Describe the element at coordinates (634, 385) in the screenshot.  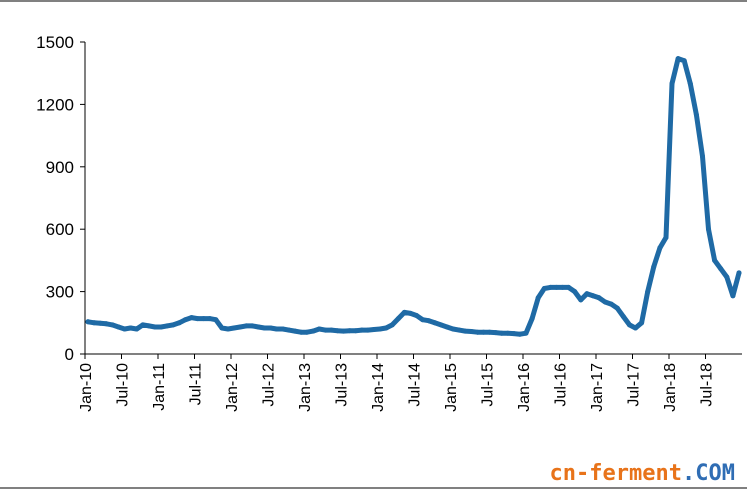
I see `x-tick-label: Jul-17` at that location.